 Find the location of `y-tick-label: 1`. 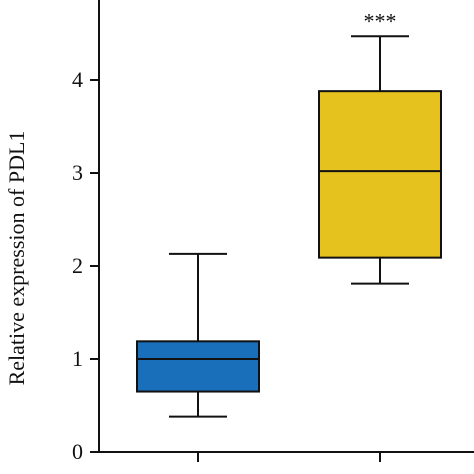

y-tick-label: 1 is located at coordinates (77, 358).